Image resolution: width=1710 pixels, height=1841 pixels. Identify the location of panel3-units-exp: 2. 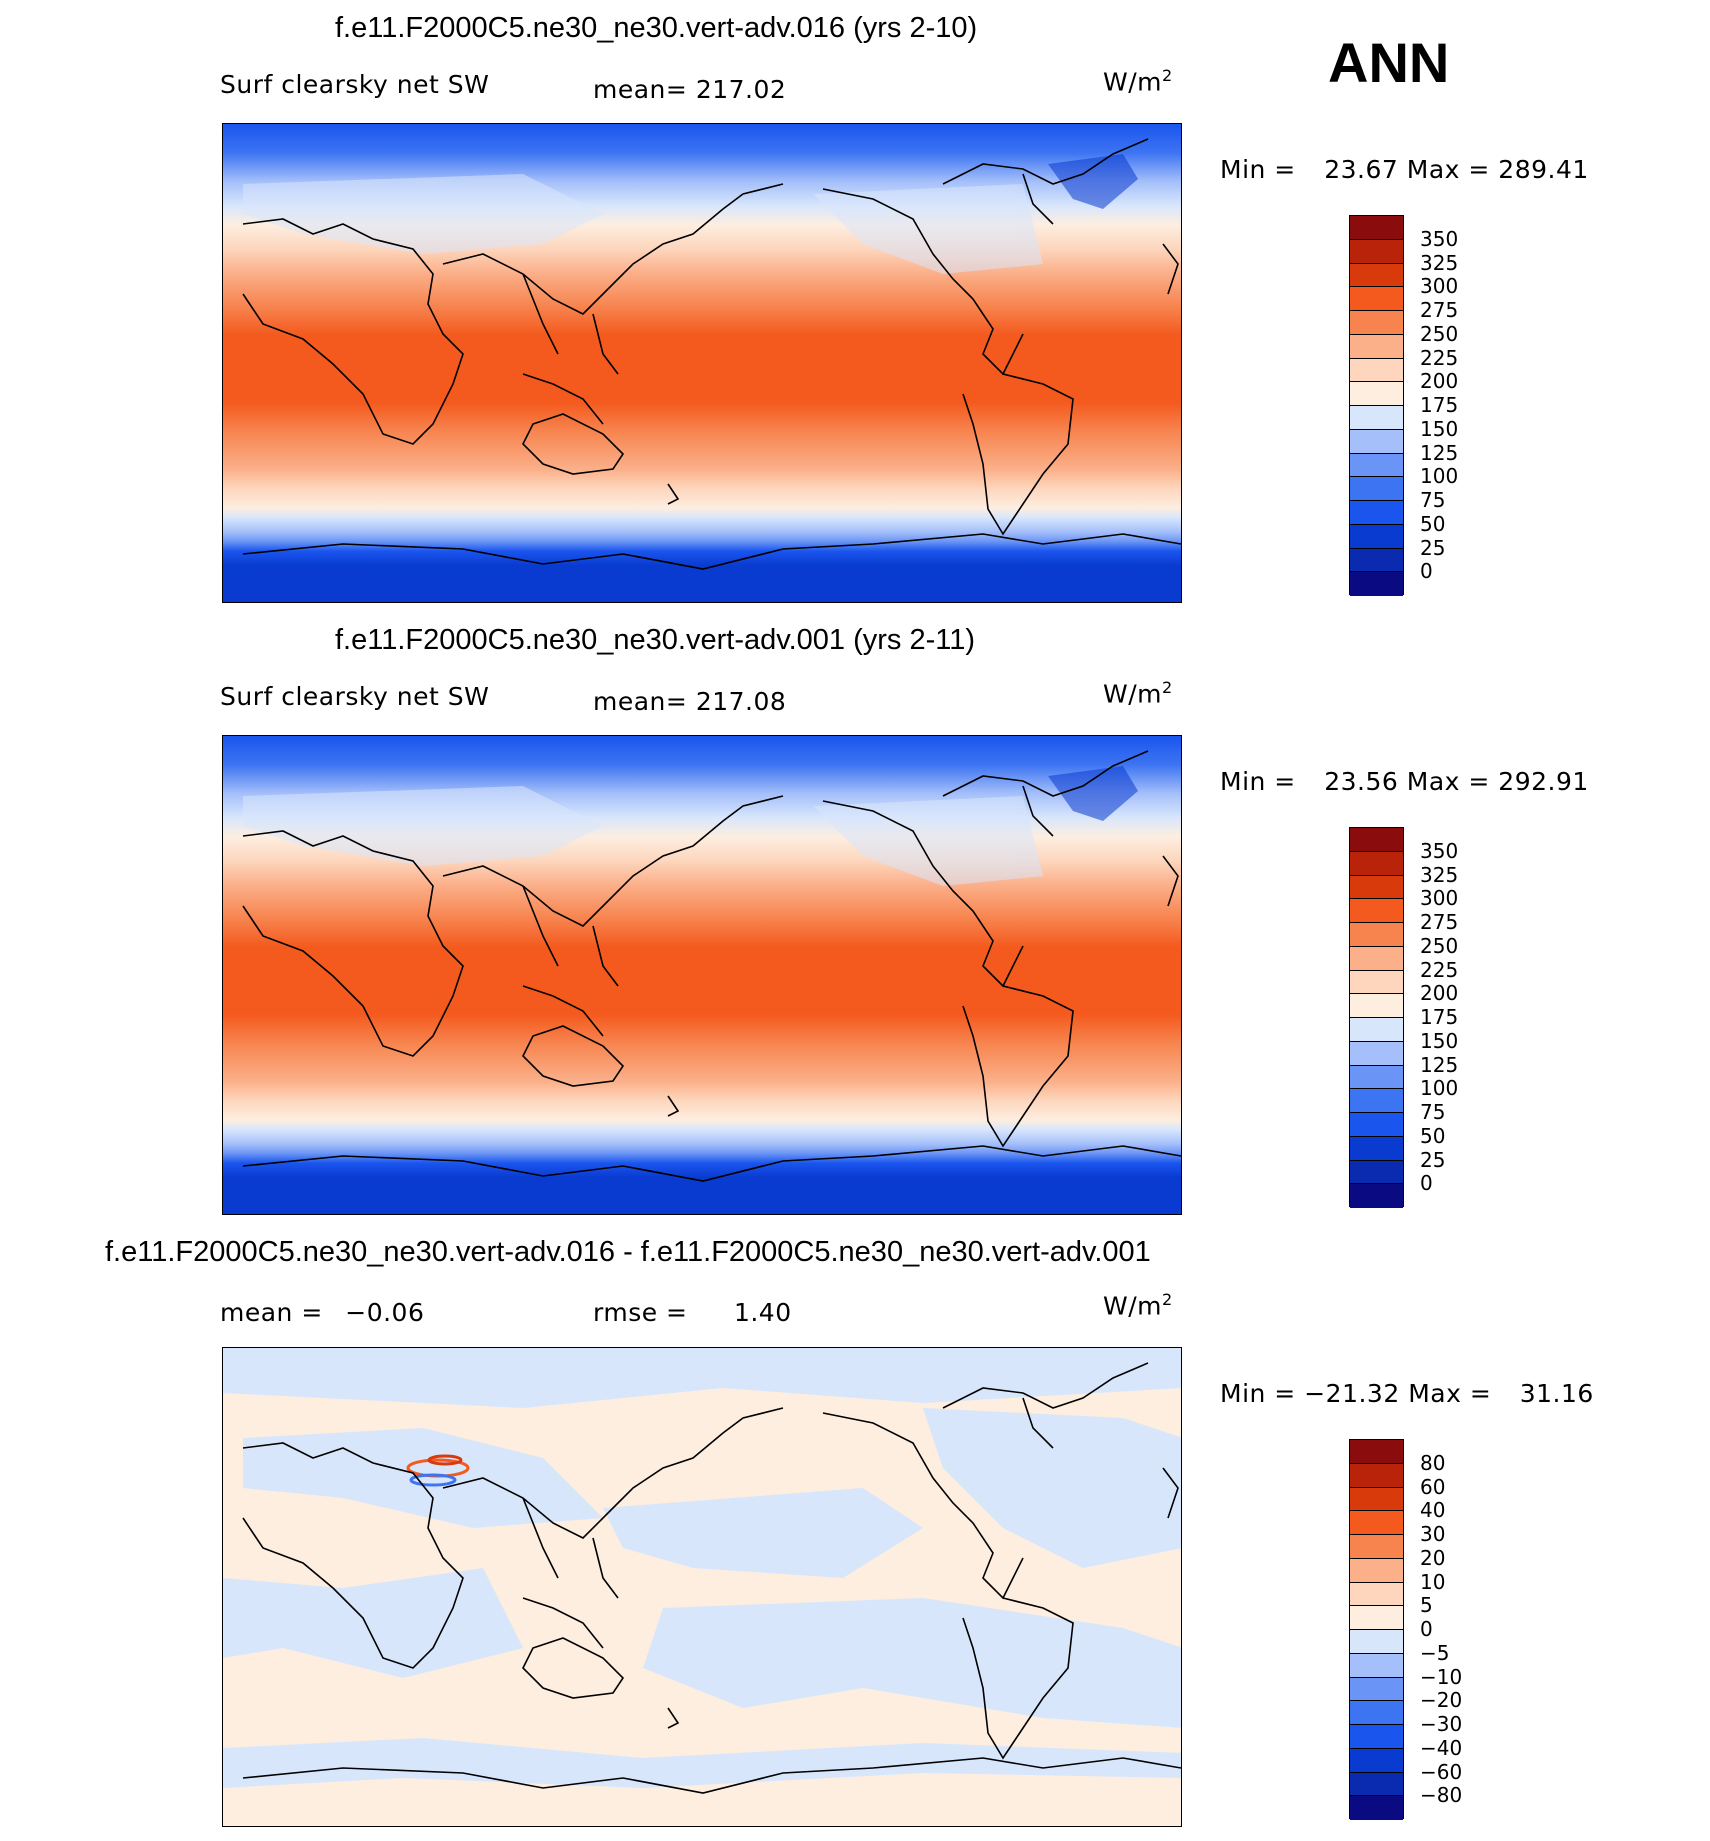
(1167, 1299).